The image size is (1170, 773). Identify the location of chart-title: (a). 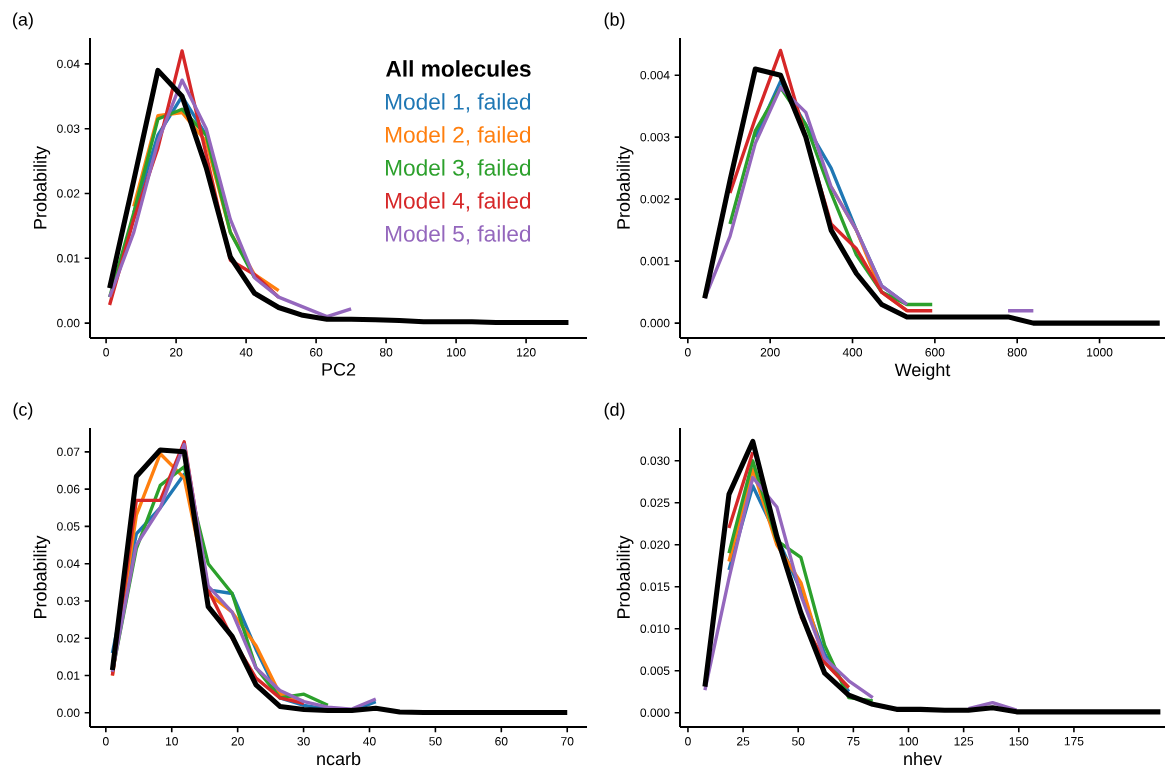
(23, 21).